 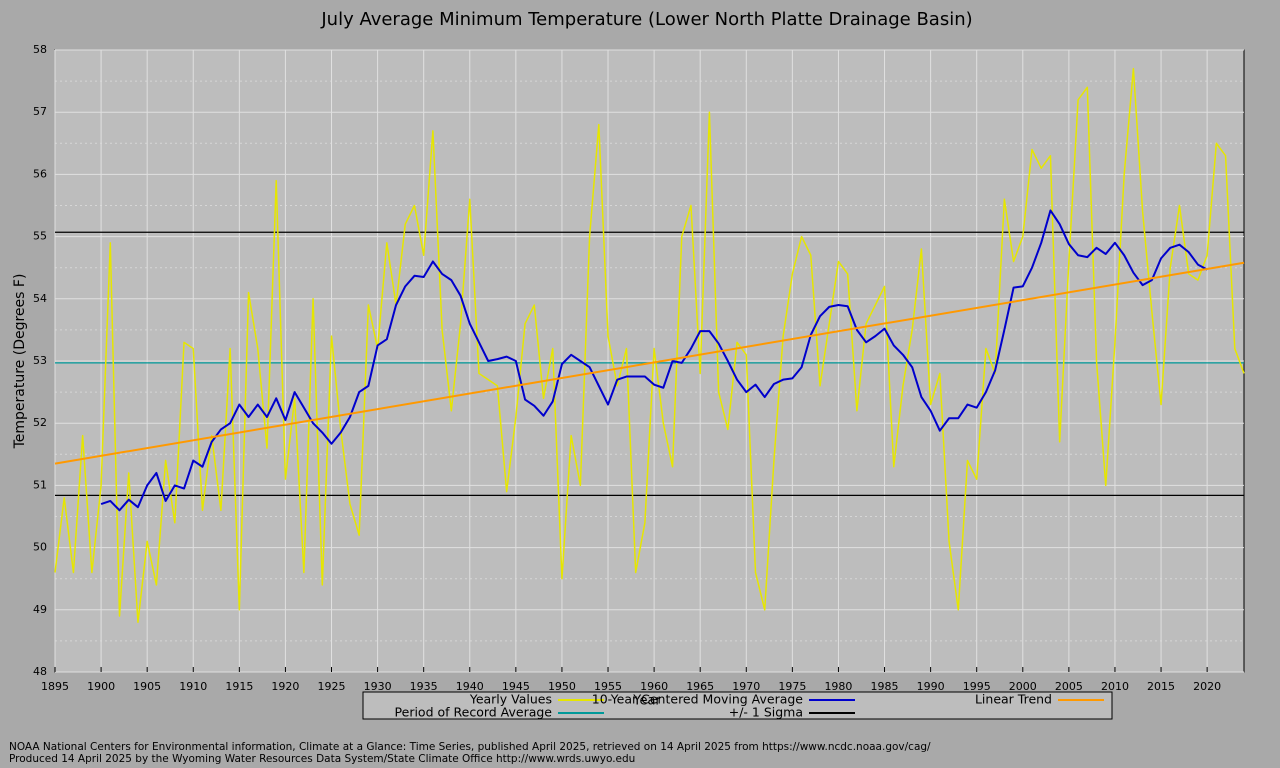 I want to click on y-tick-label: 53, so click(x=40, y=360).